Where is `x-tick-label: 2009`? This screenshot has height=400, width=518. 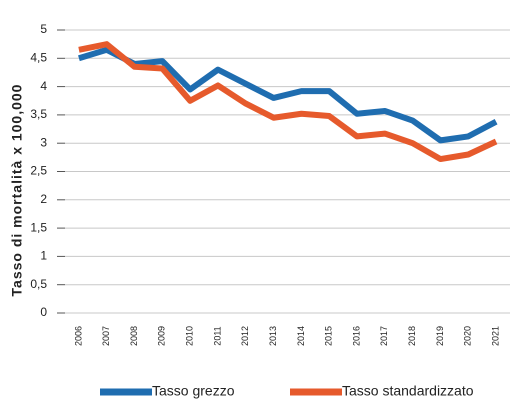
x-tick-label: 2009 is located at coordinates (162, 336).